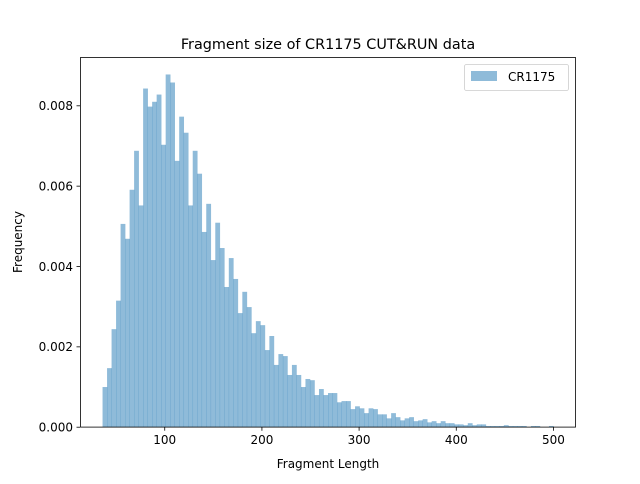 This screenshot has width=640, height=484. What do you see at coordinates (553, 440) in the screenshot?
I see `x-tick-label: 500` at bounding box center [553, 440].